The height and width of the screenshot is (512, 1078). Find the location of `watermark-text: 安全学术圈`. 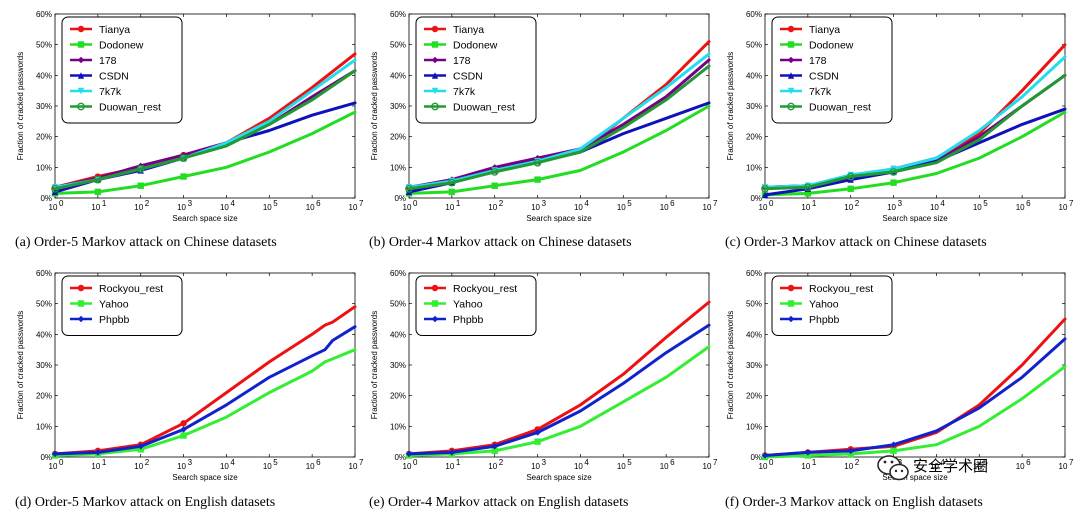

watermark-text: 安全学术圈 is located at coordinates (950, 466).